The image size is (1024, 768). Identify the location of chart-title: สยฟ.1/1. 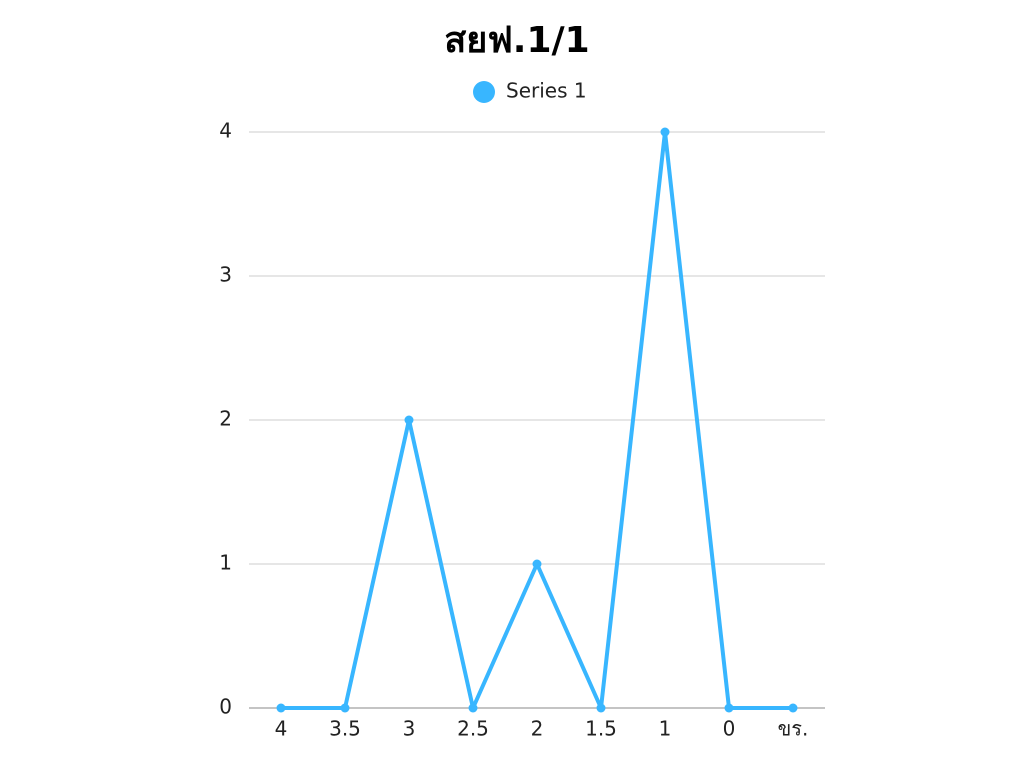
(516, 40).